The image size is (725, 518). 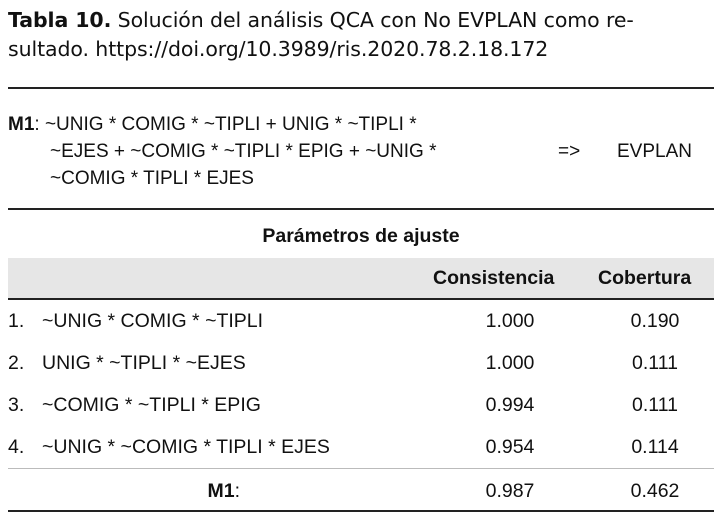 What do you see at coordinates (361, 278) in the screenshot?
I see `table-header: Consistencia Cobertura` at bounding box center [361, 278].